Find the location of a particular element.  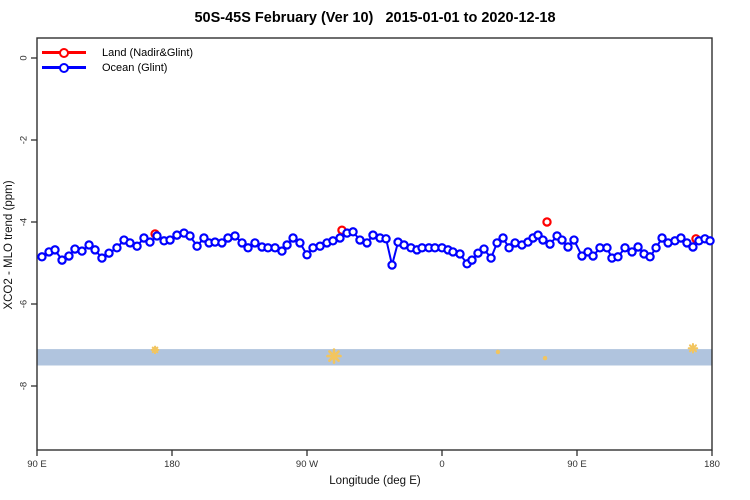

y-tick-label: 0 is located at coordinates (24, 57).